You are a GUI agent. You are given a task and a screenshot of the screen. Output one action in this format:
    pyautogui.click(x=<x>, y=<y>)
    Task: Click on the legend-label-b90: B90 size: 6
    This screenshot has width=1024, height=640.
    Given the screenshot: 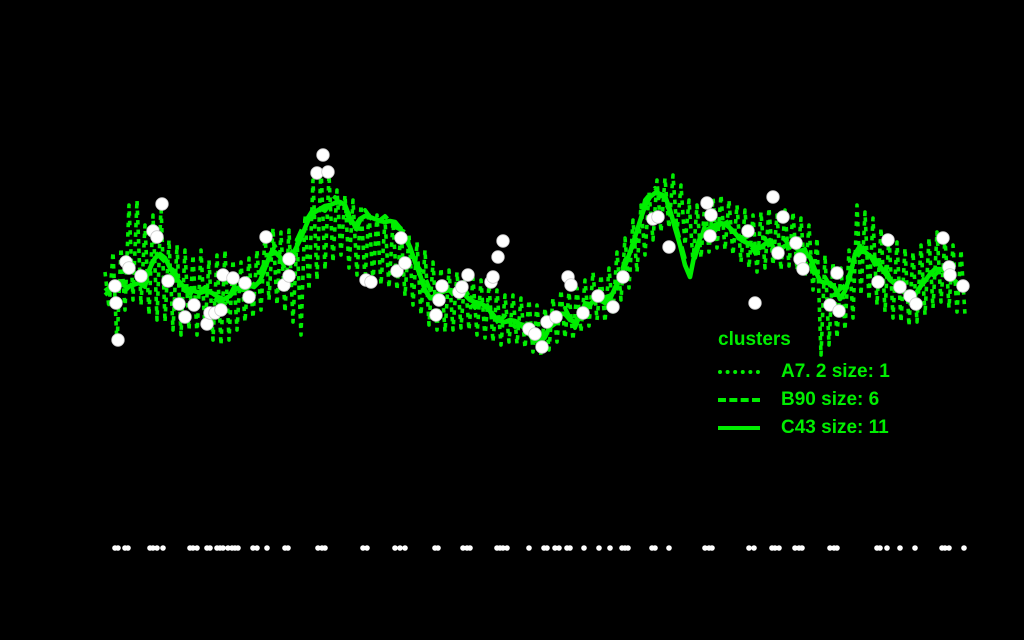 What is the action you would take?
    pyautogui.click(x=830, y=399)
    